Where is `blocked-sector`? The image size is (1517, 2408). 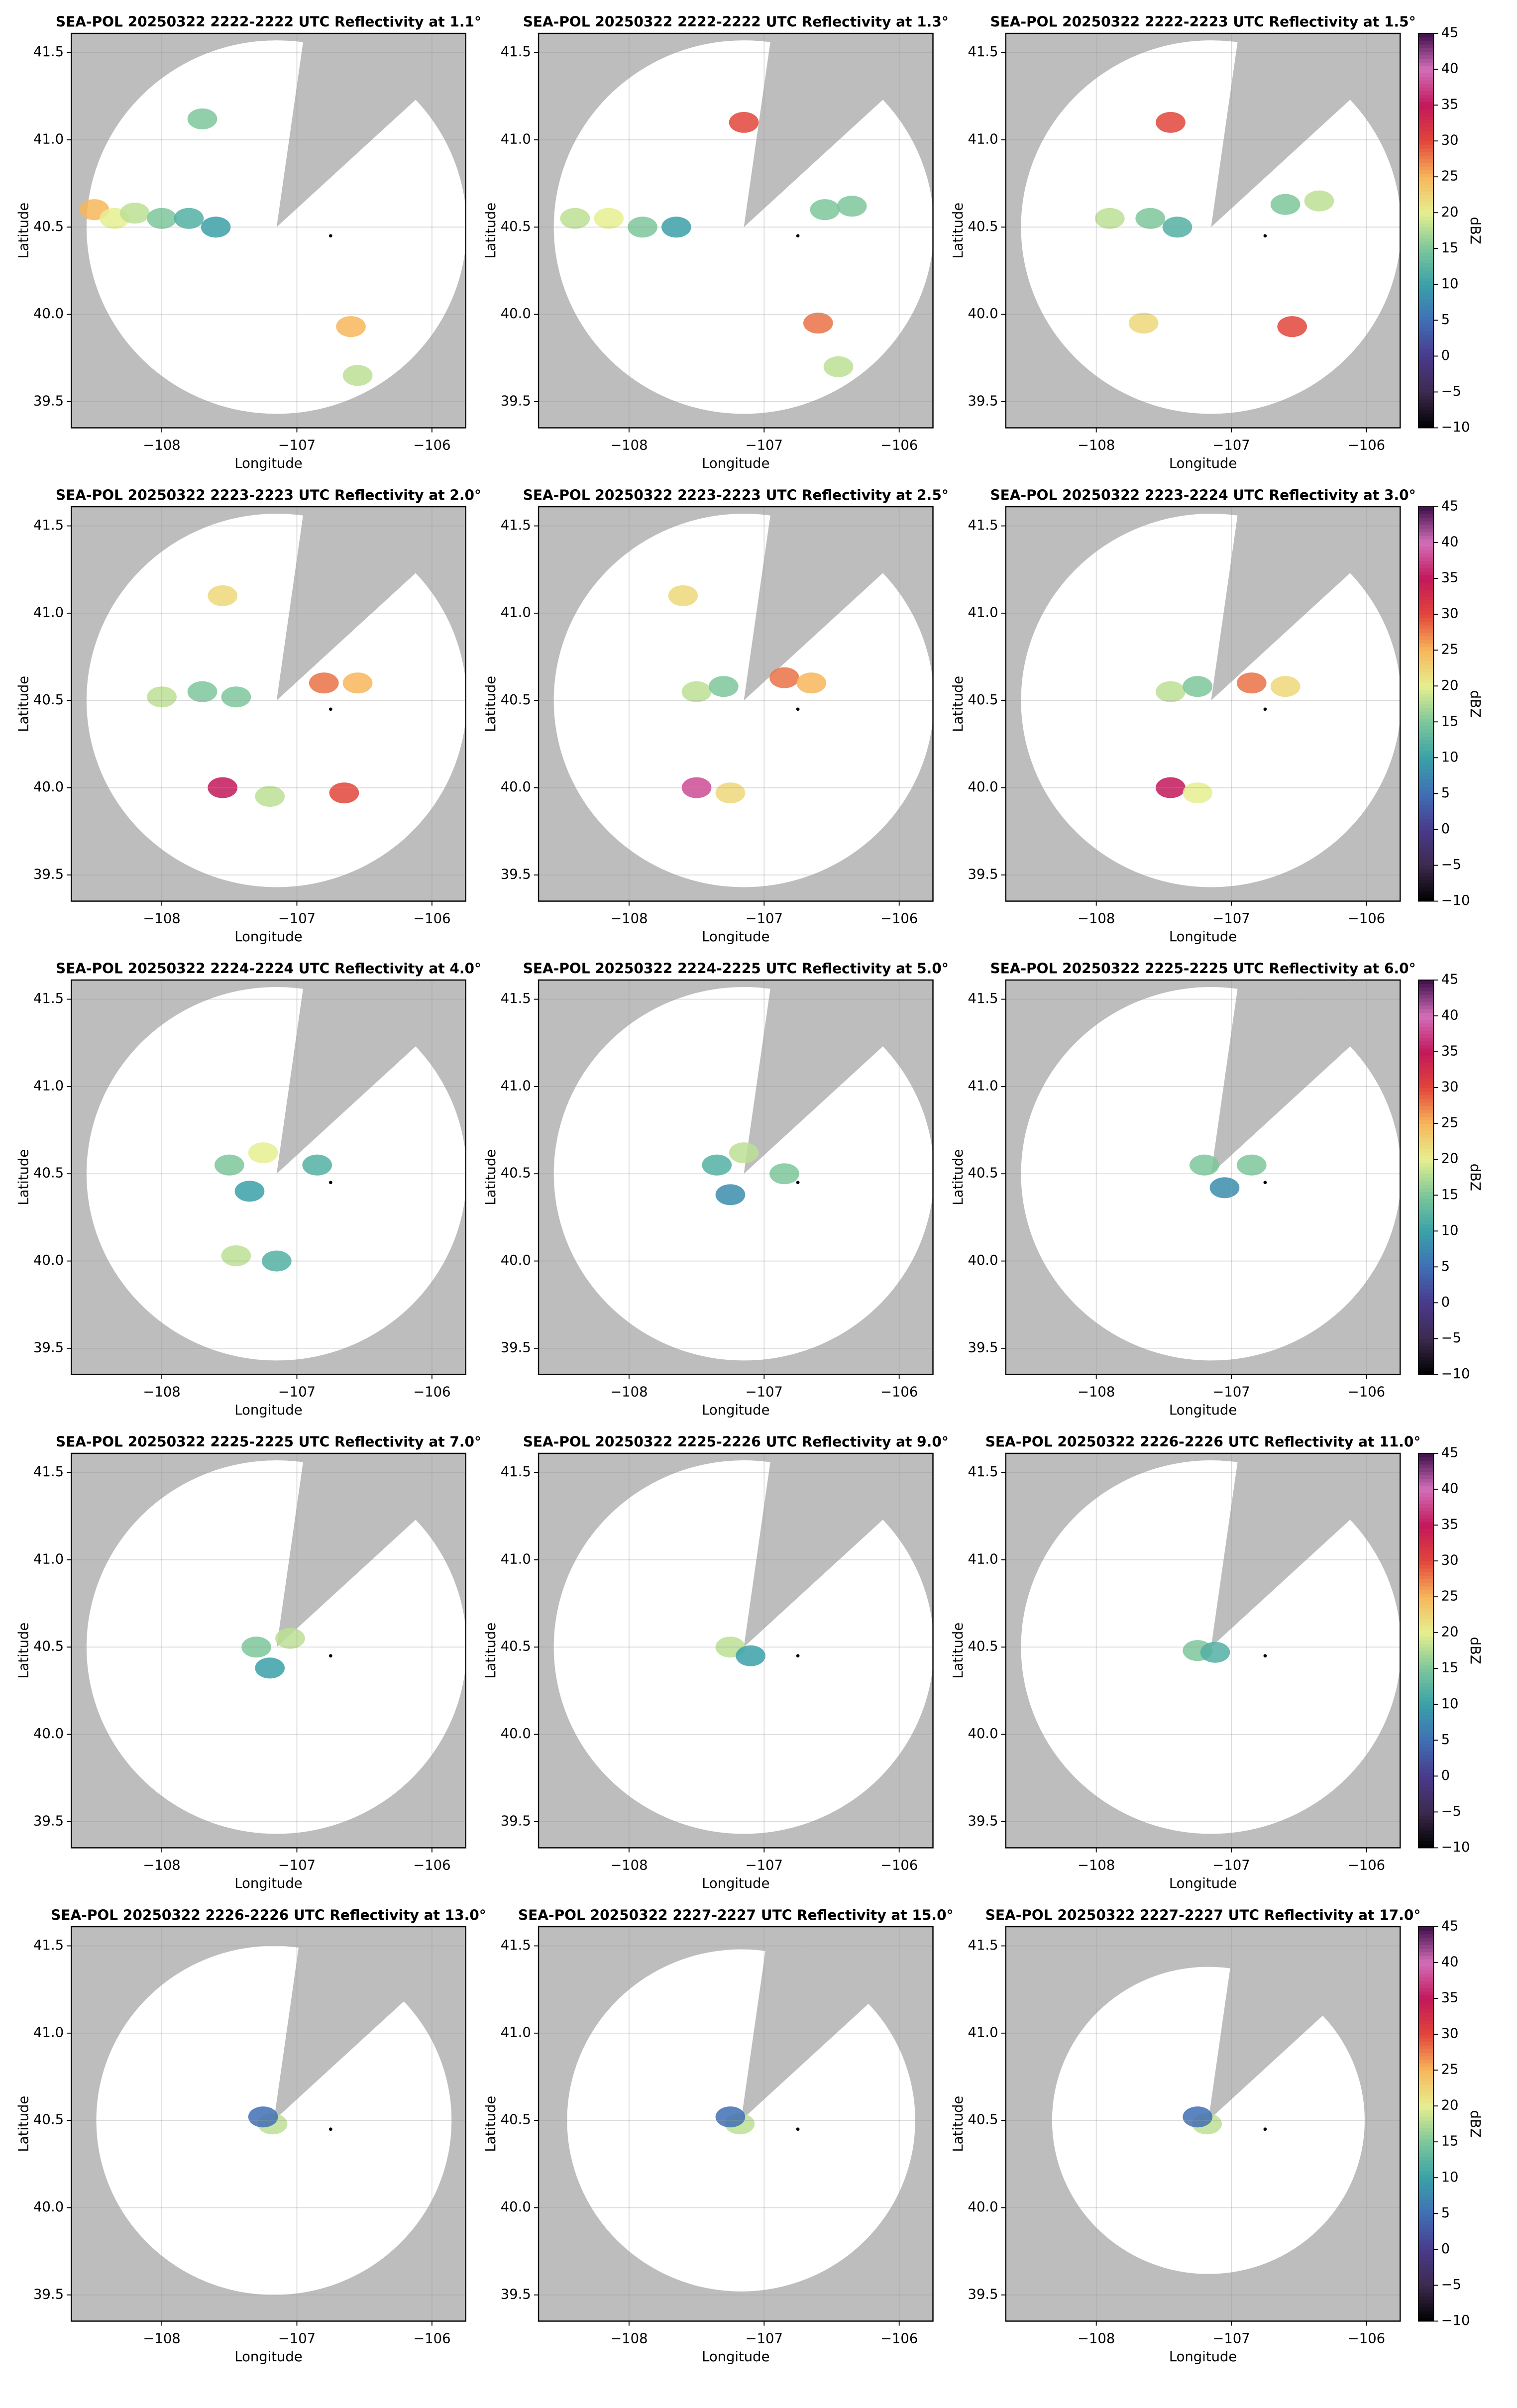
blocked-sector is located at coordinates (342, 2030).